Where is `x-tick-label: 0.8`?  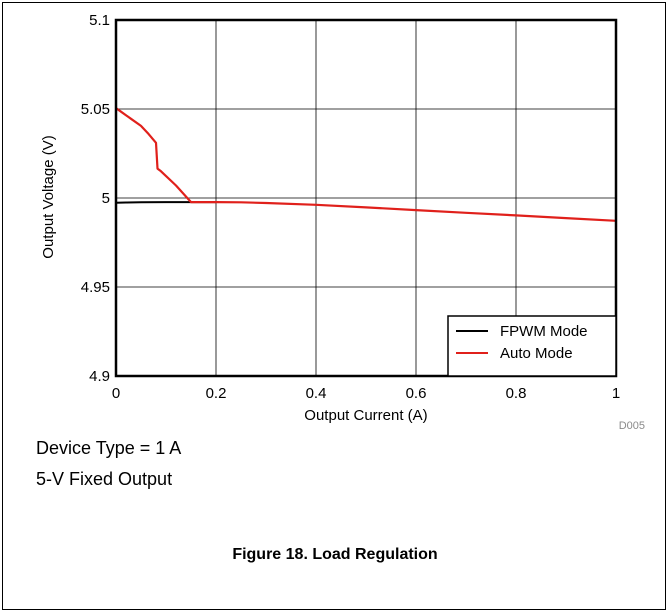
x-tick-label: 0.8 is located at coordinates (516, 393).